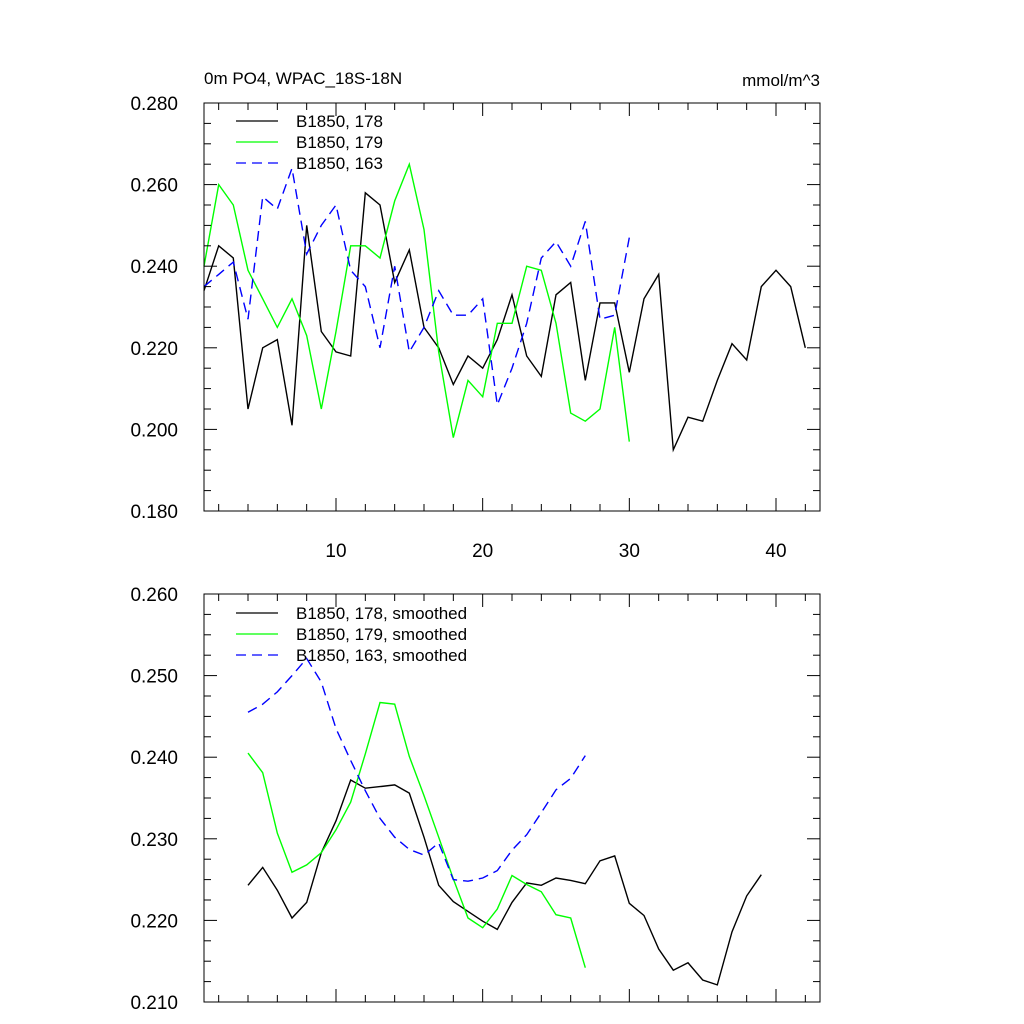 The width and height of the screenshot is (1024, 1024). I want to click on legend-label-178: B1850, 178, so click(339, 121).